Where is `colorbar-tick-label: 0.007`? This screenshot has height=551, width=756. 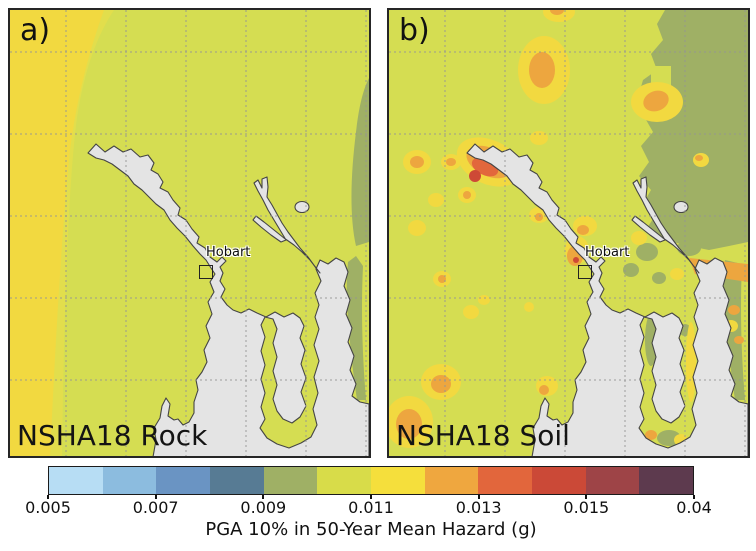
colorbar-tick-label: 0.007 is located at coordinates (155, 507).